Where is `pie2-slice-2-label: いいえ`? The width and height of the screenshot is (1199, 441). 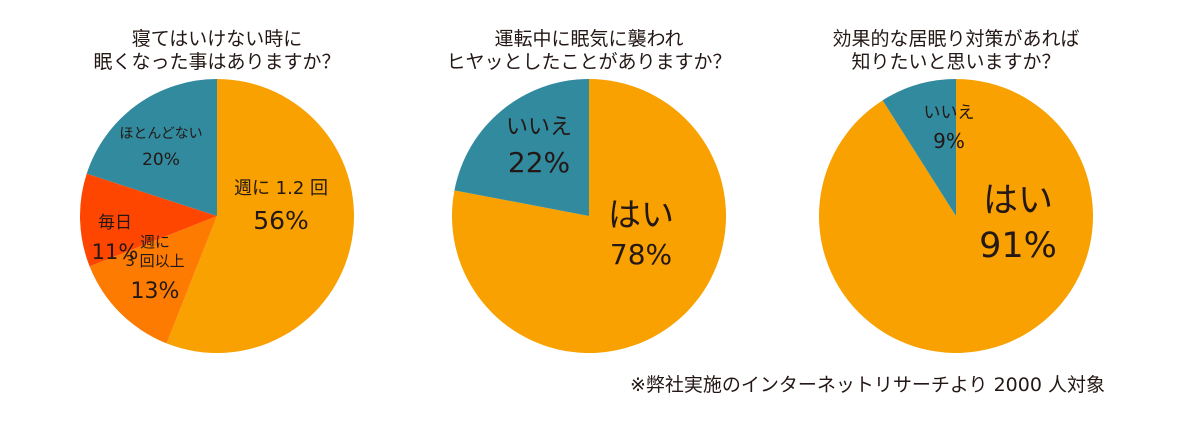
pie2-slice-2-label: いいえ is located at coordinates (539, 127).